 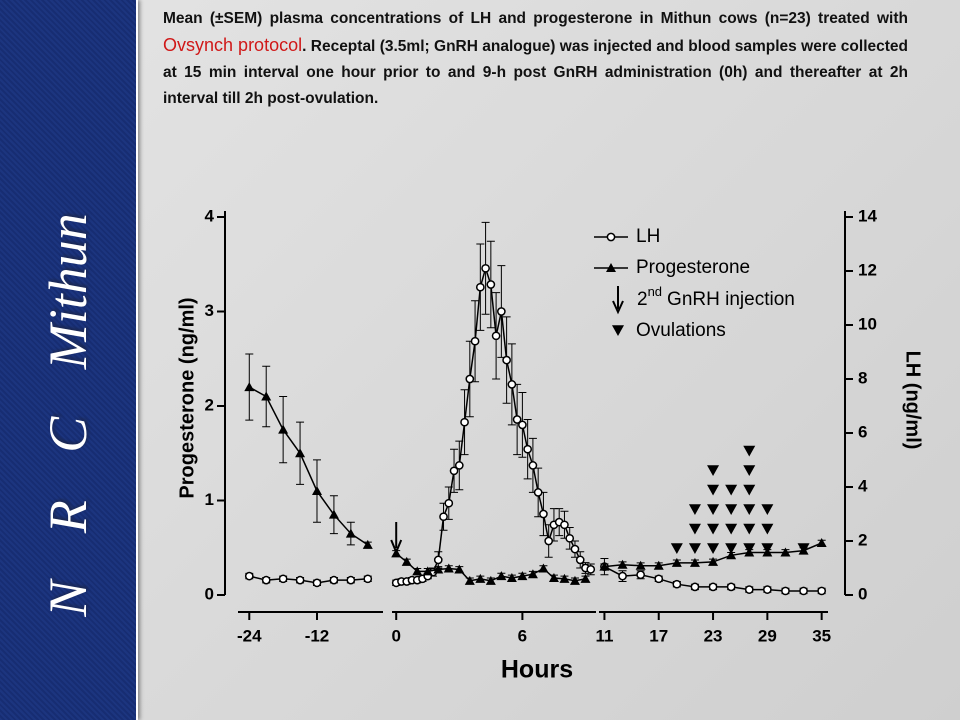 What do you see at coordinates (681, 330) in the screenshot?
I see `legend-label: Ovulations` at bounding box center [681, 330].